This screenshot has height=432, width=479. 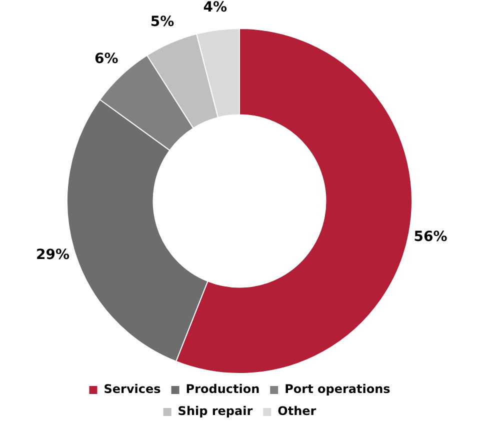 What do you see at coordinates (297, 411) in the screenshot?
I see `legend-label: Other` at bounding box center [297, 411].